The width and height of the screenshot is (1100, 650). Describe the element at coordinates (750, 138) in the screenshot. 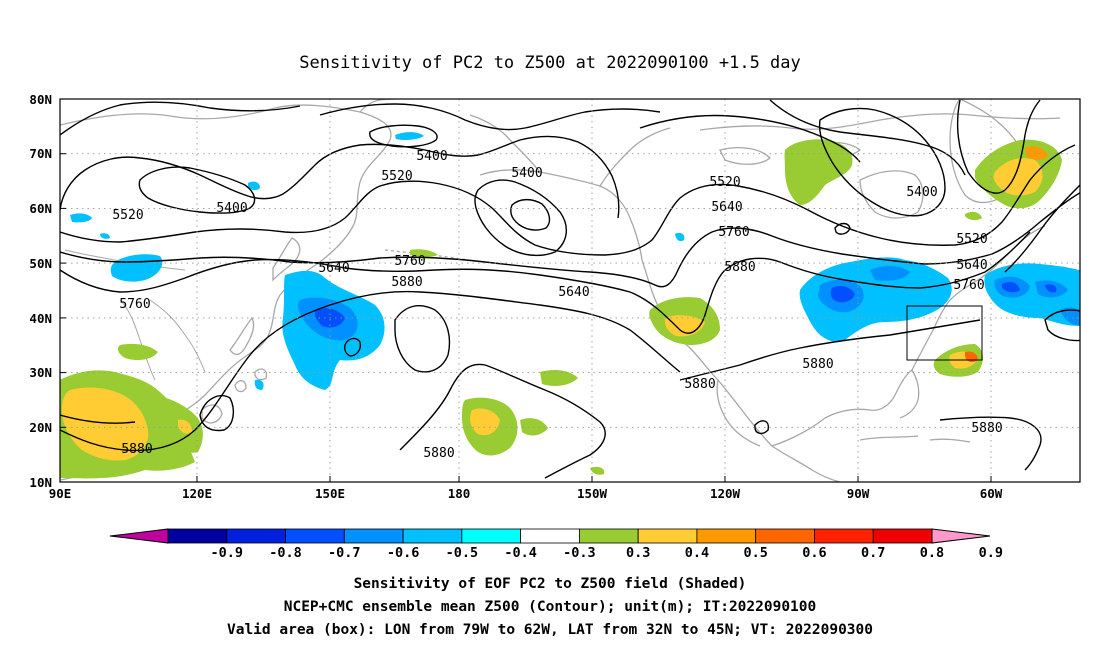

I see `contour-top-right` at that location.